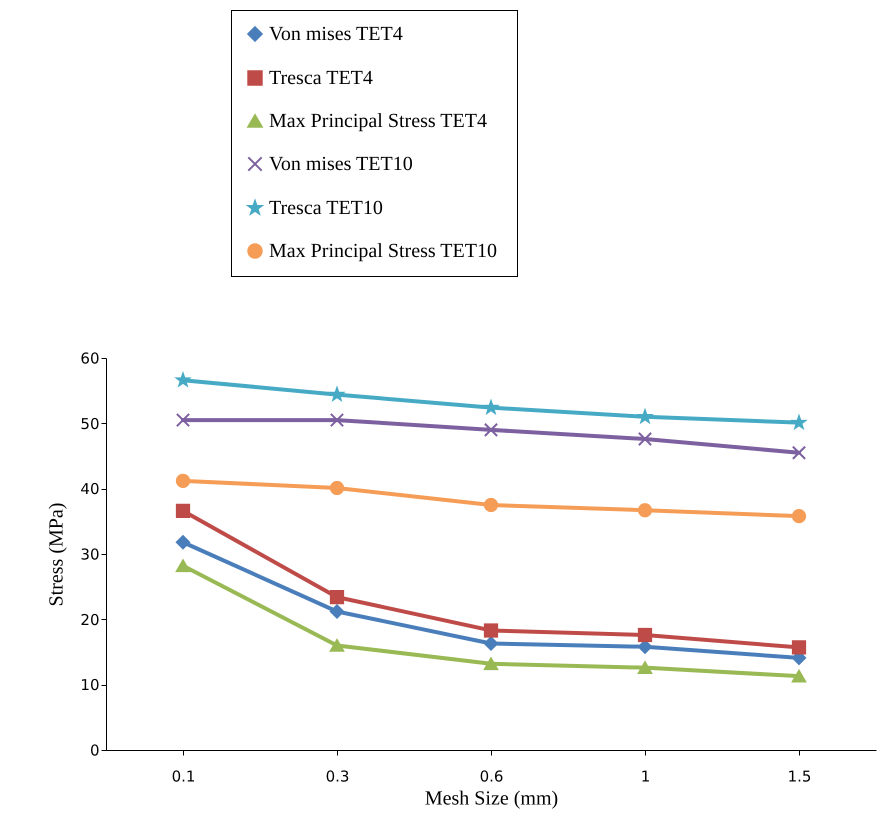  What do you see at coordinates (90, 423) in the screenshot?
I see `y-tick-label: 50` at bounding box center [90, 423].